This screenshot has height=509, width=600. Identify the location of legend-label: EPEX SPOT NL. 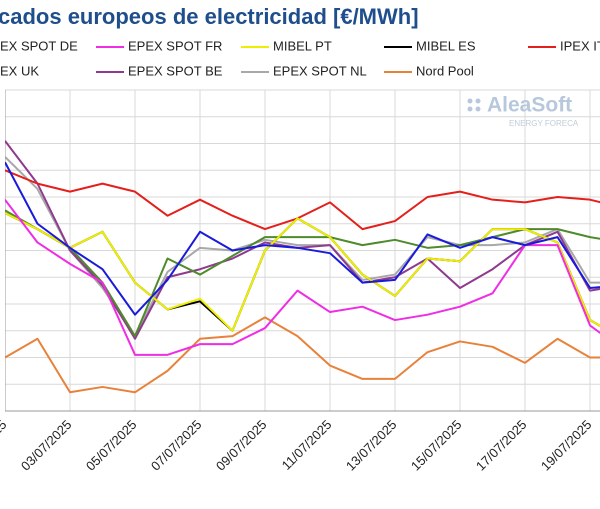
(320, 70).